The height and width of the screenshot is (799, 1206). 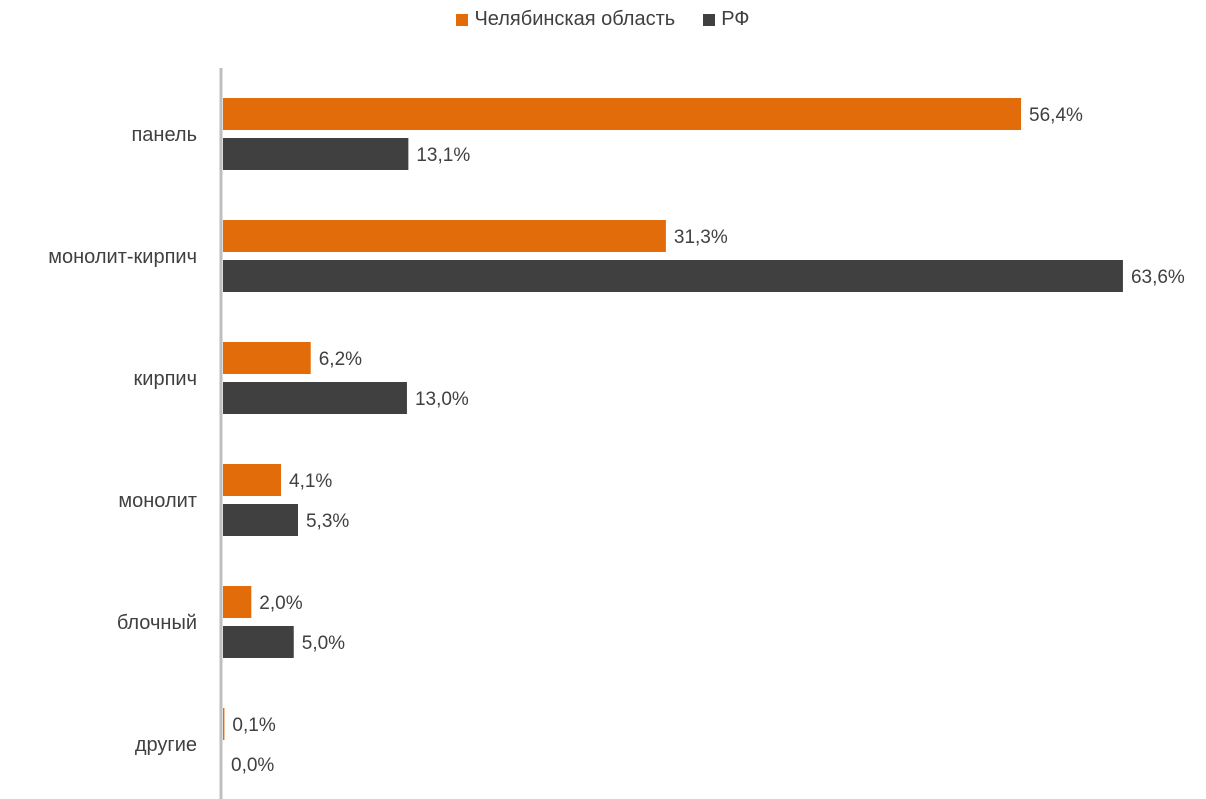 I want to click on legend-label-chelyabinsk: Челябинская область, so click(x=575, y=19).